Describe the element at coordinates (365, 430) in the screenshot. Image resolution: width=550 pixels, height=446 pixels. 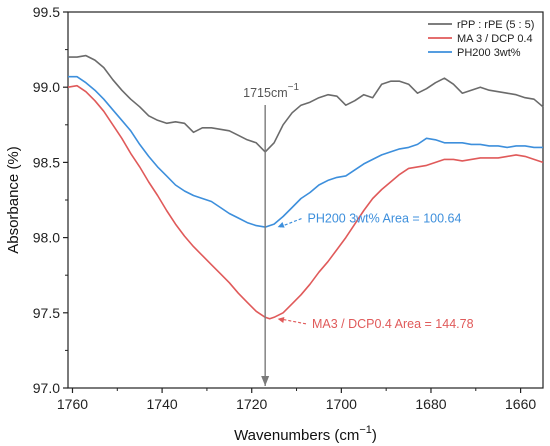
I see `x-axis-title-sup: −1` at that location.